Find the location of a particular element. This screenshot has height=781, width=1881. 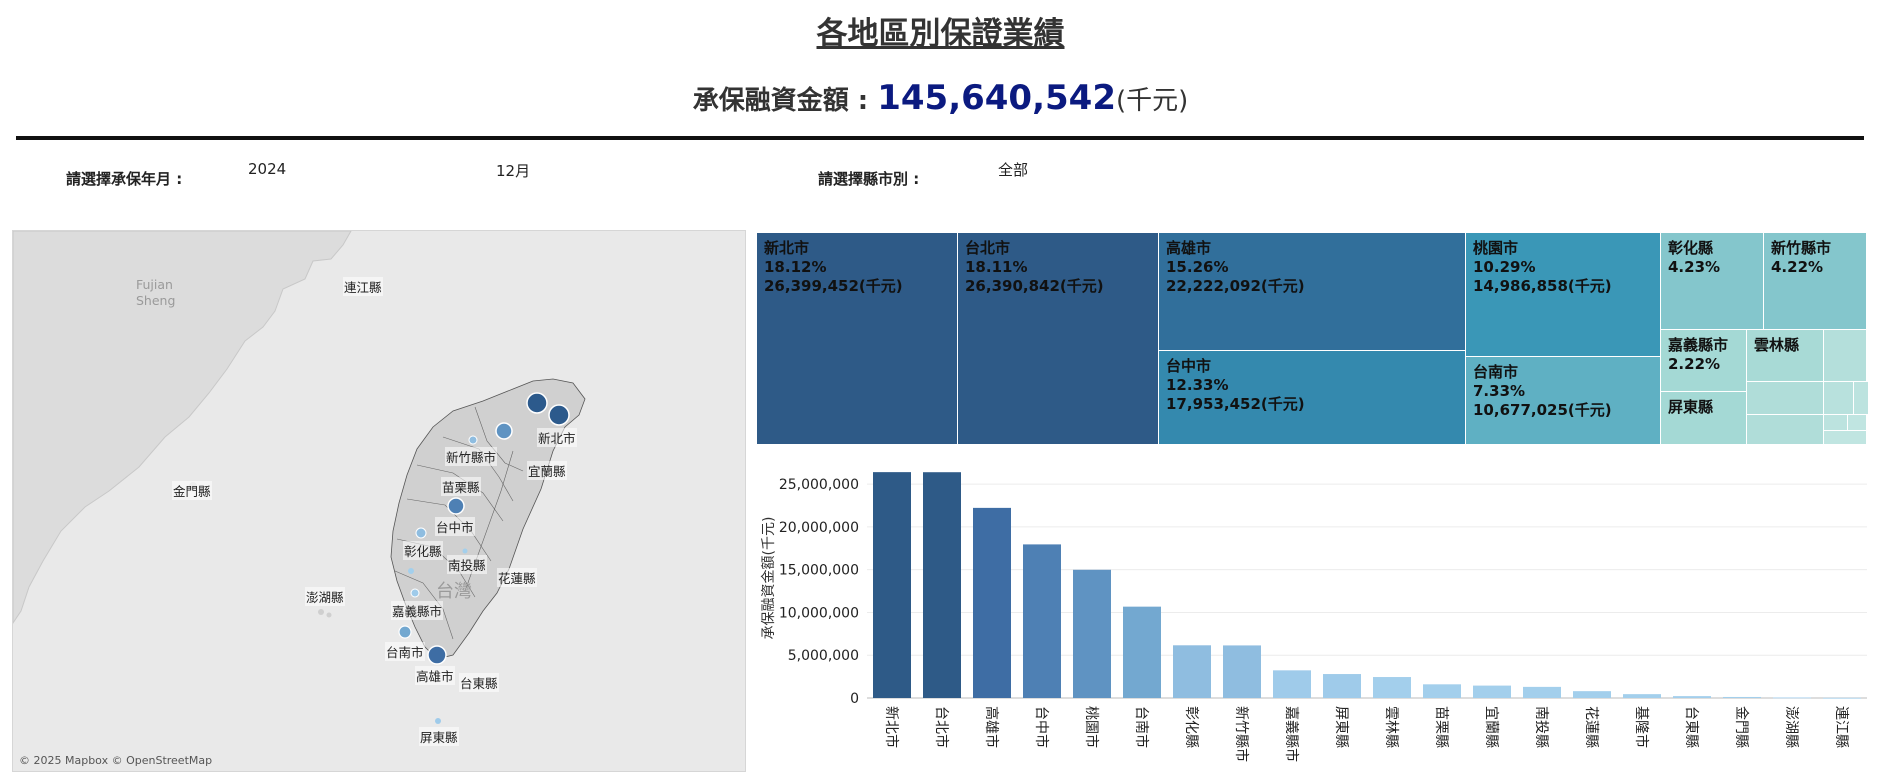

map-label-nantou: 南投縣 is located at coordinates (467, 564).